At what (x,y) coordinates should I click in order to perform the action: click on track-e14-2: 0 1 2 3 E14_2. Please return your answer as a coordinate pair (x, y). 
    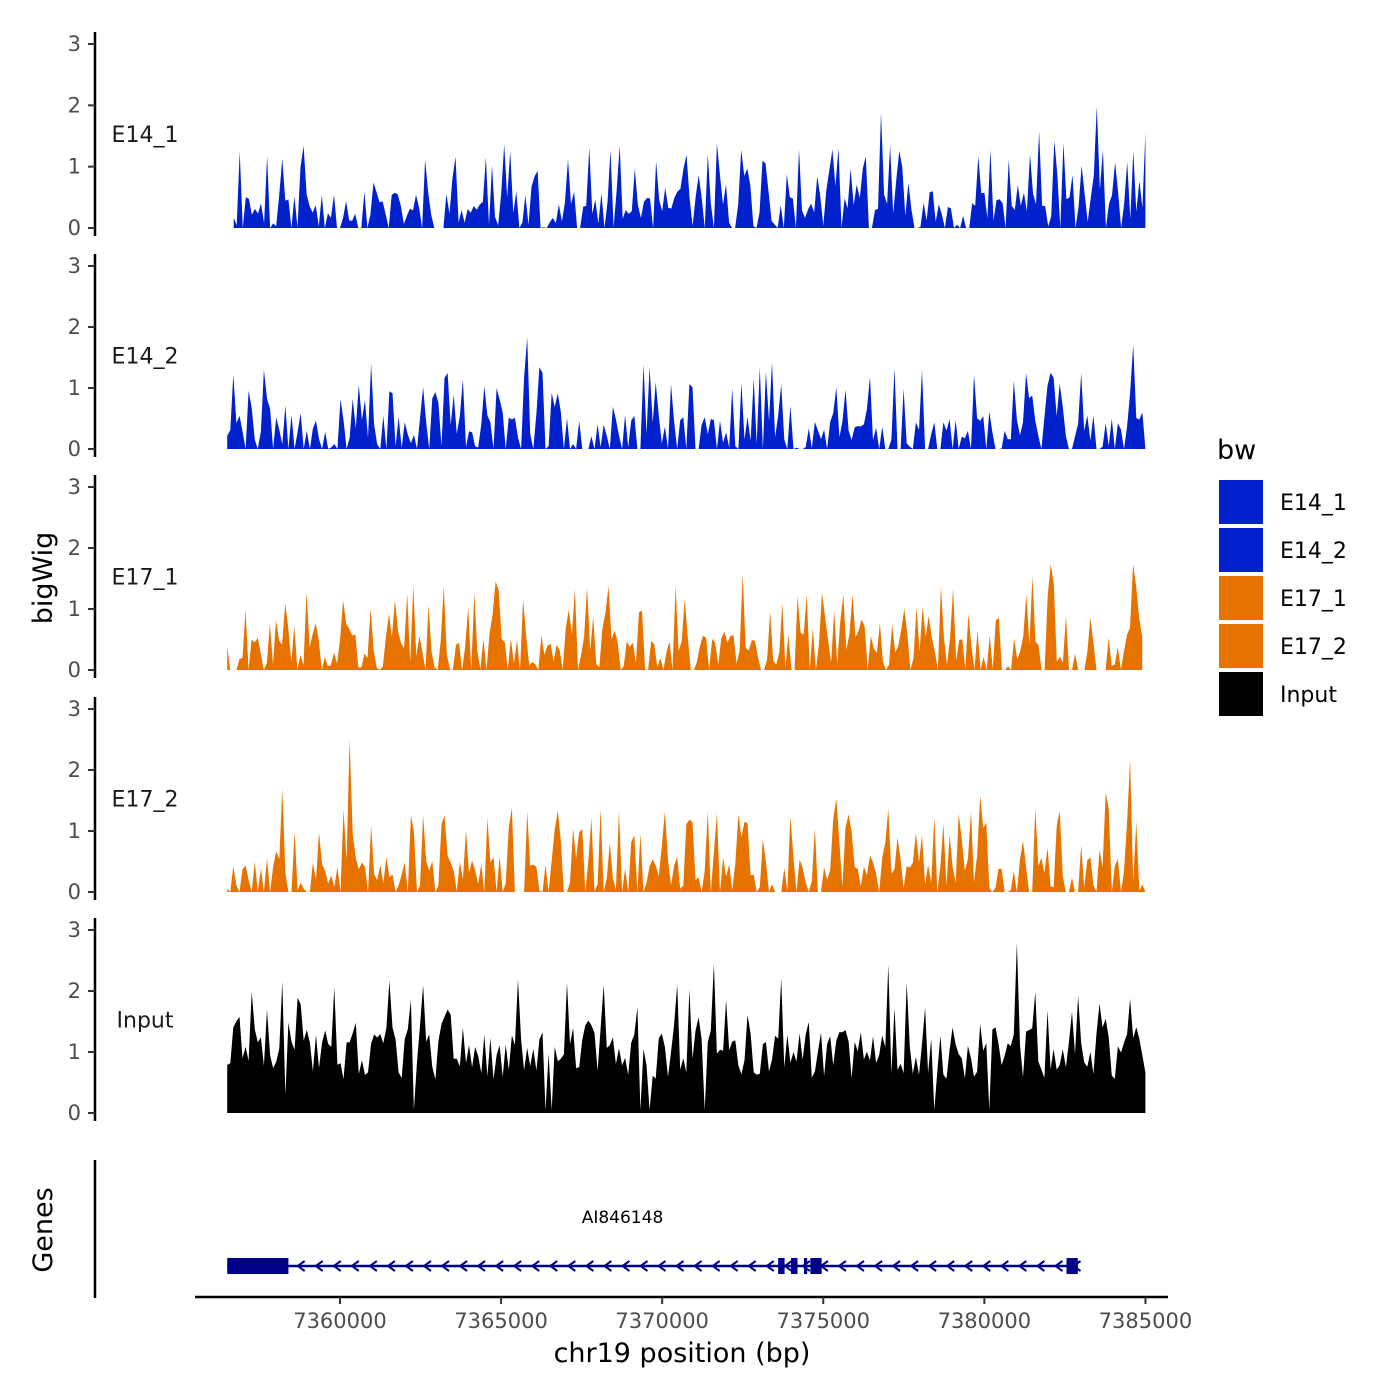
    Looking at the image, I should click on (607, 357).